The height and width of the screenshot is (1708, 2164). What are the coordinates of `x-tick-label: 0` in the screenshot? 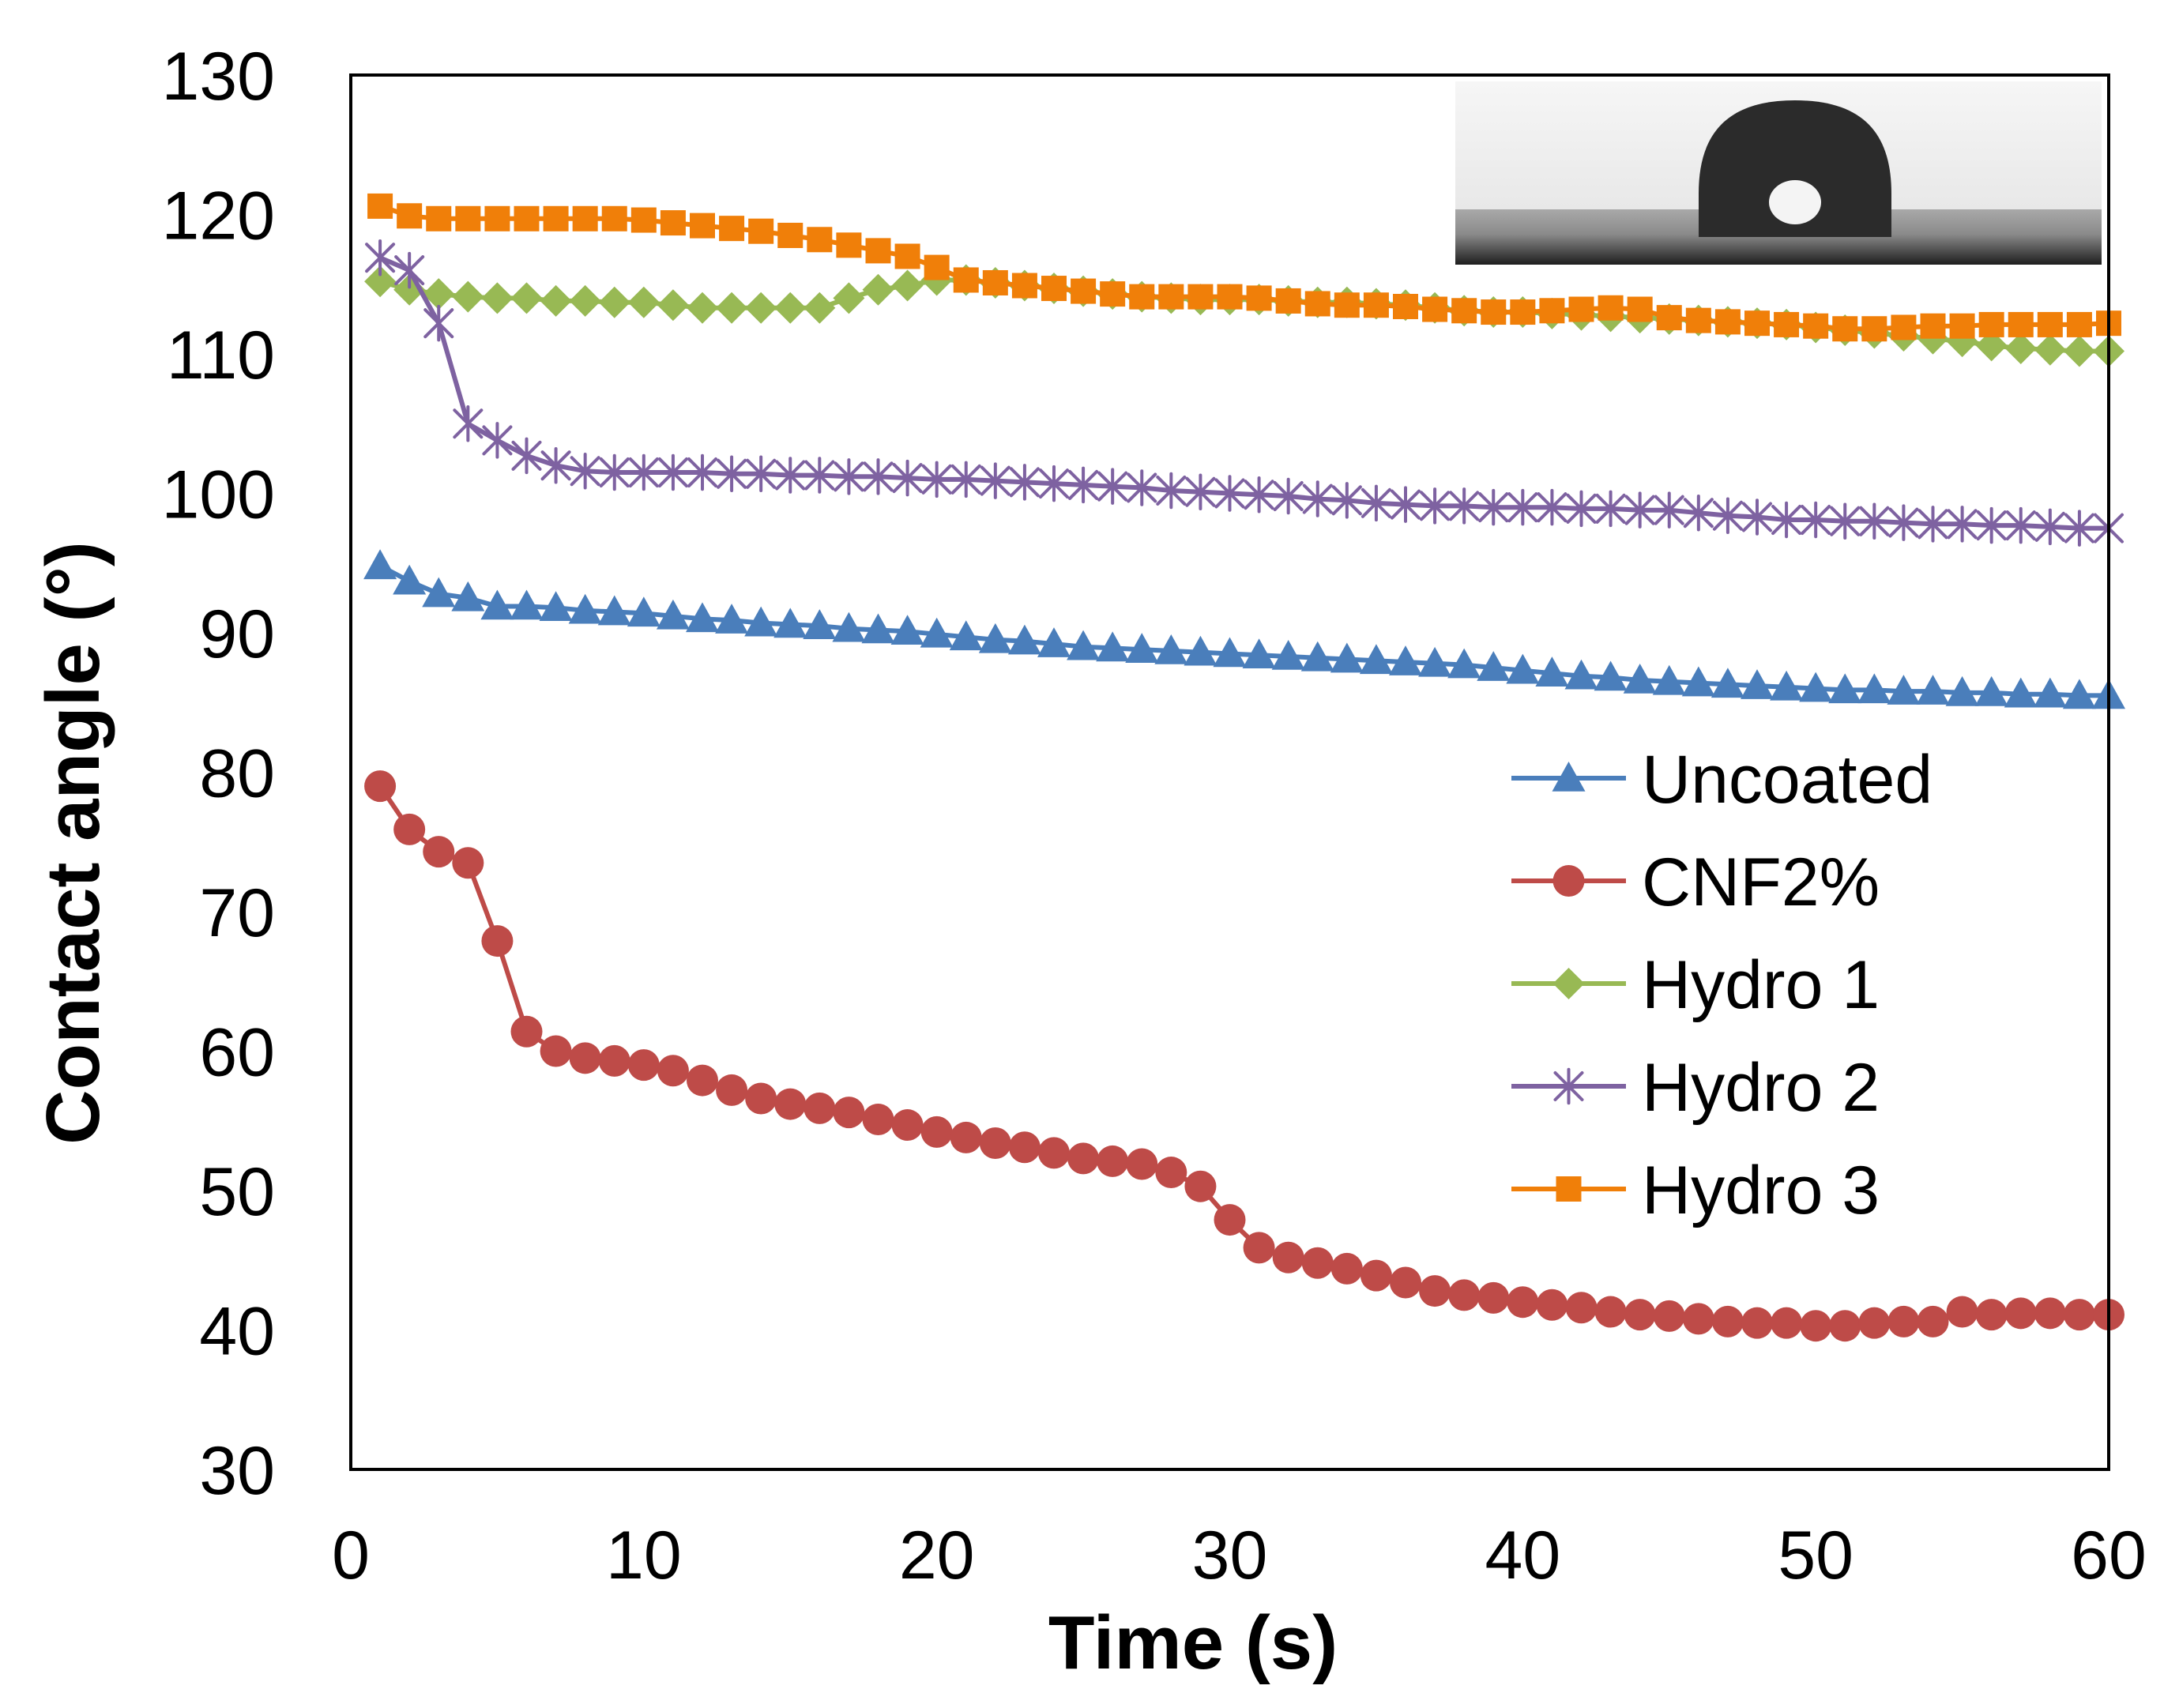 It's located at (351, 1555).